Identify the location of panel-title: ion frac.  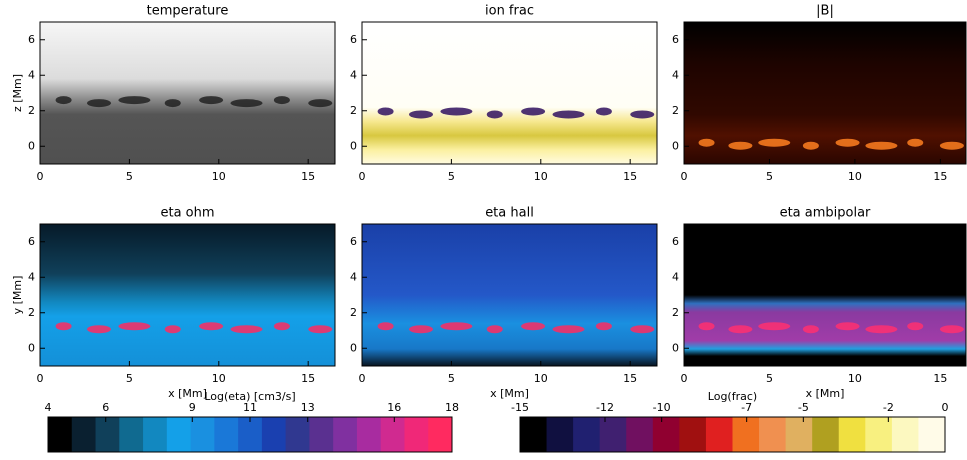
(509, 11).